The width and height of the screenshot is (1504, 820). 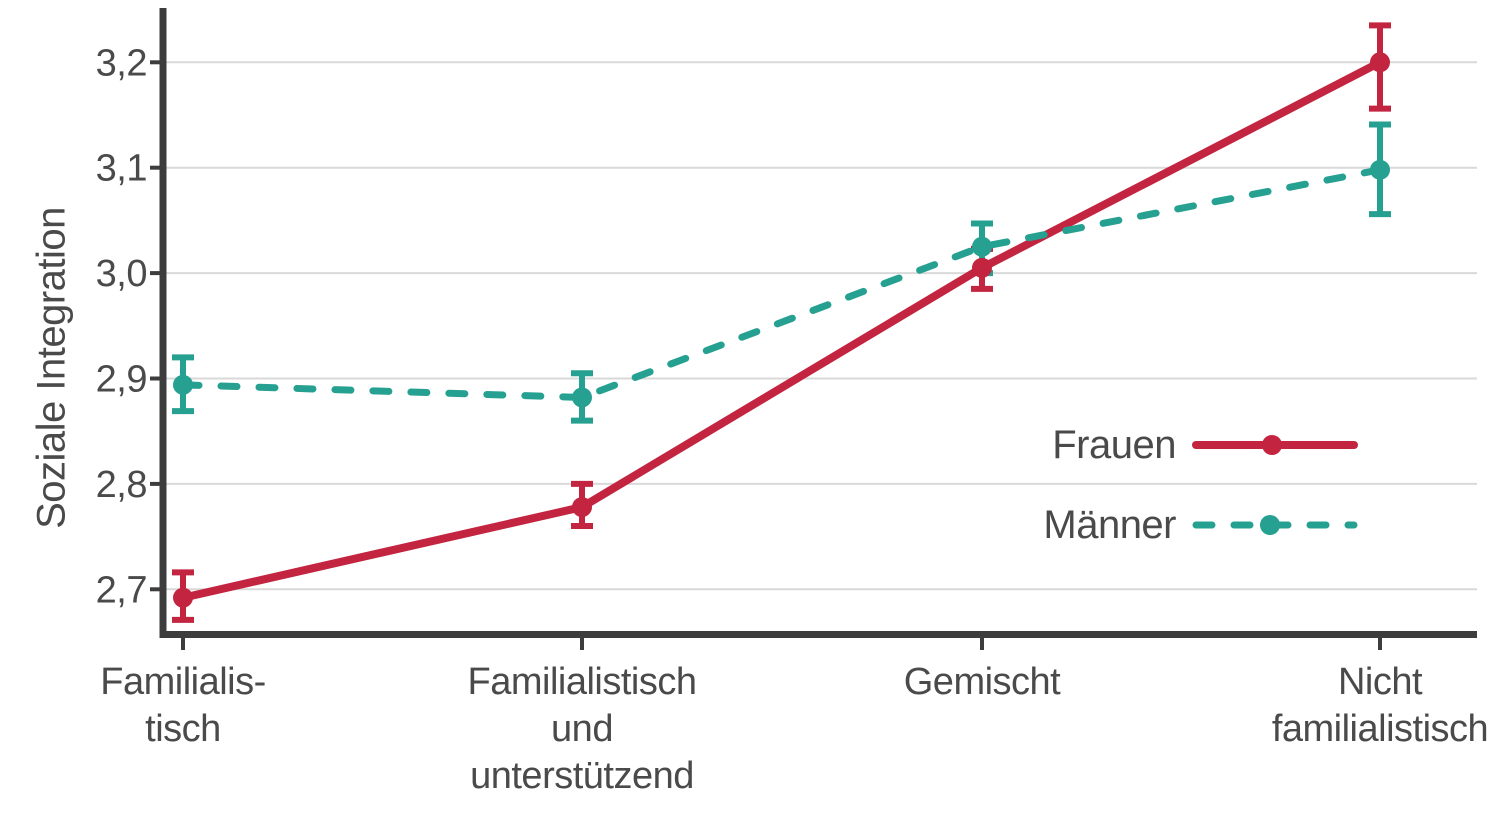 I want to click on y-tick-label: 3,1, so click(x=121, y=169).